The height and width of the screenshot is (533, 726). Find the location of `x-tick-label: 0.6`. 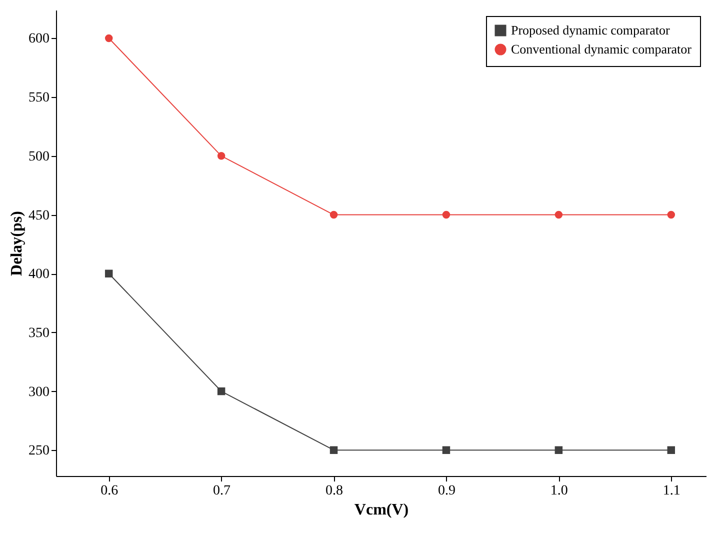

x-tick-label: 0.6 is located at coordinates (109, 491).